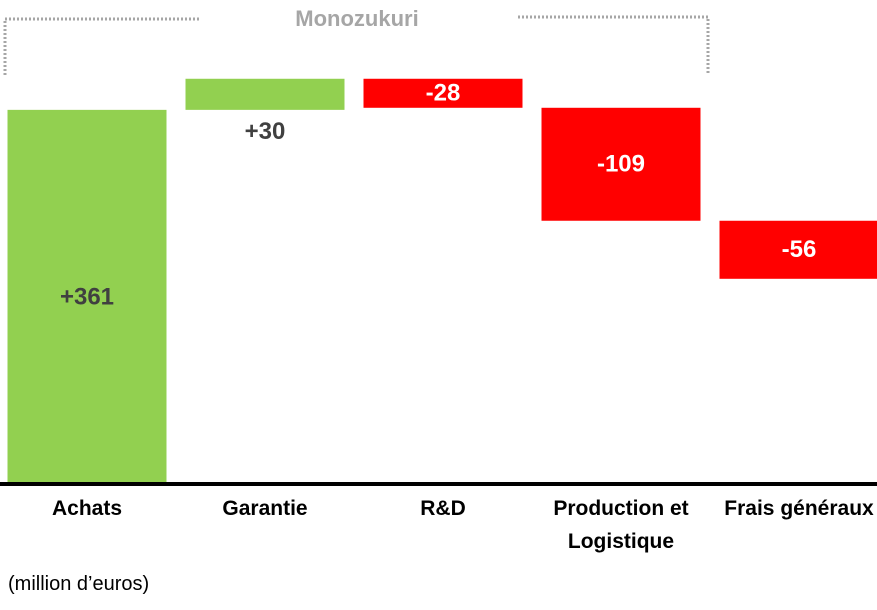  What do you see at coordinates (87, 508) in the screenshot?
I see `category-label: Achats` at bounding box center [87, 508].